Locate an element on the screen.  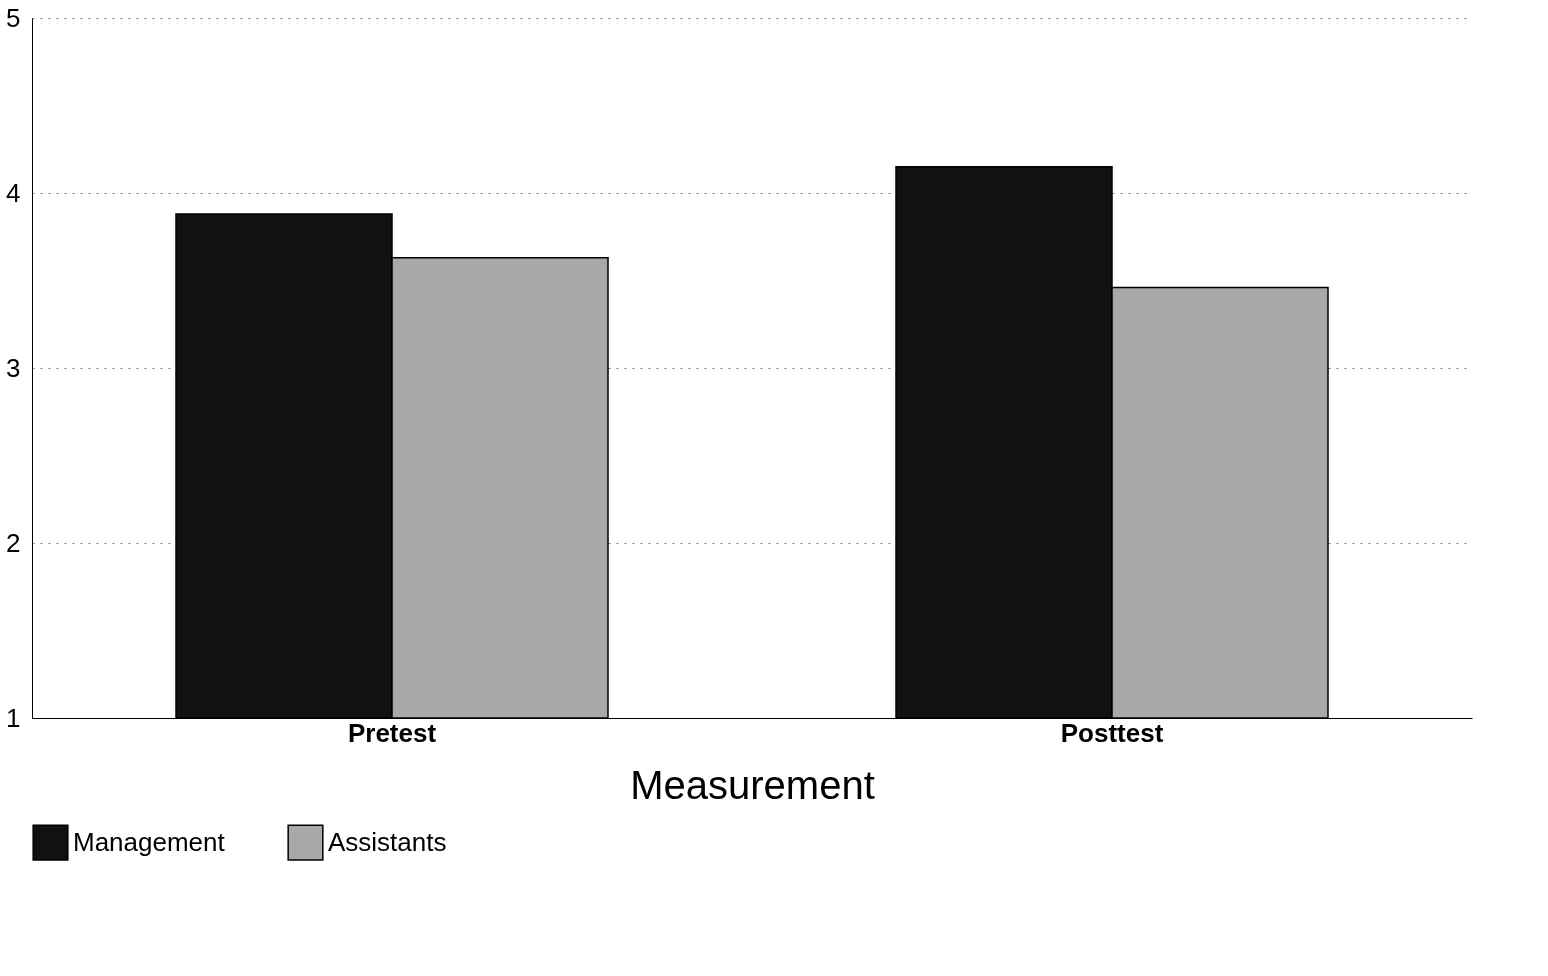
legend-label: Assistants is located at coordinates (387, 841).